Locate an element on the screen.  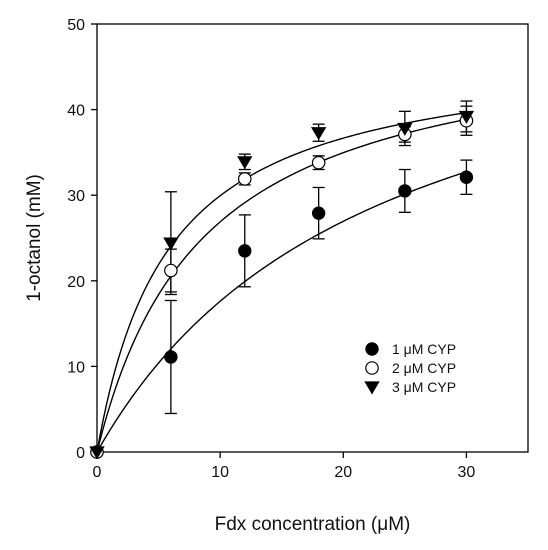
x-tick-label: 0 is located at coordinates (97, 472).